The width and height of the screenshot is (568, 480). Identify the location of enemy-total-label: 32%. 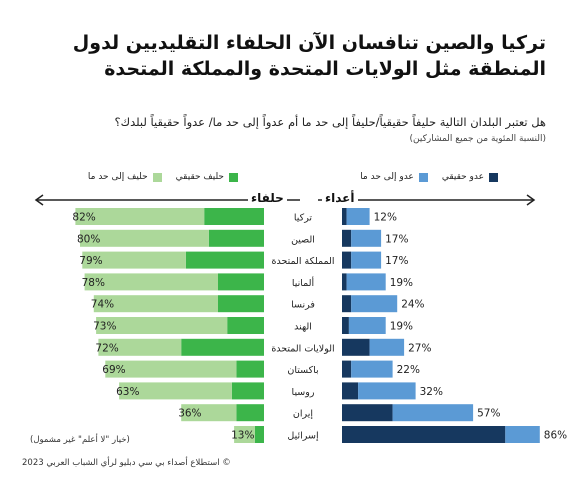
(431, 392).